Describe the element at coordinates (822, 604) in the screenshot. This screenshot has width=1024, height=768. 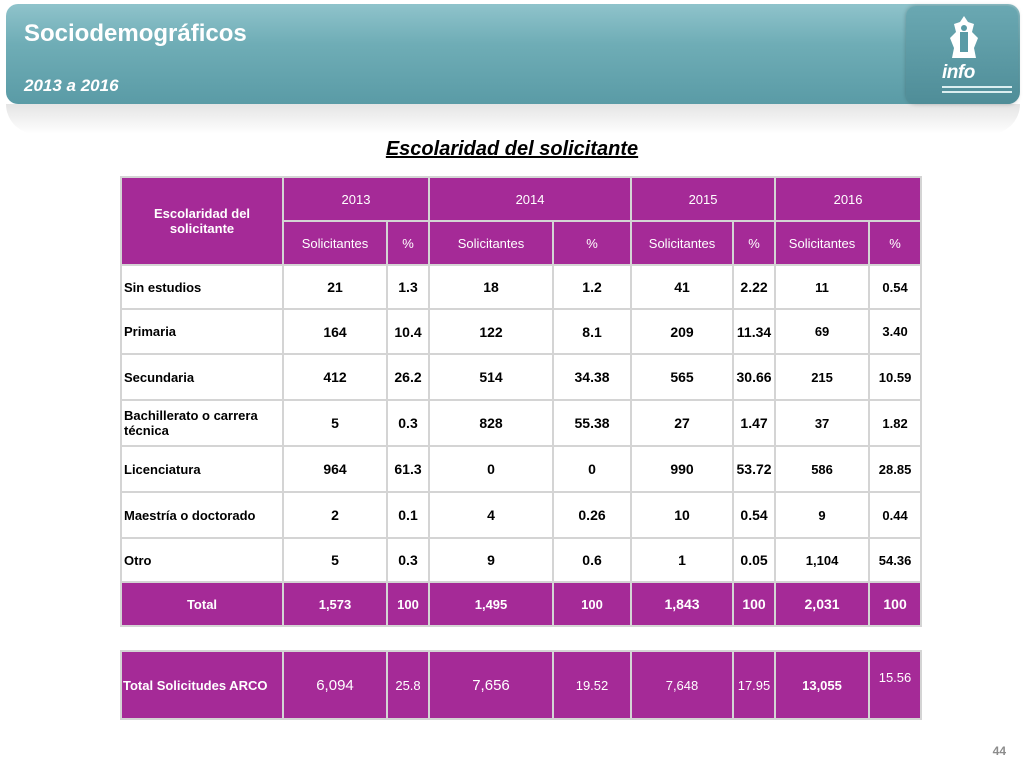
I see `total-value: 2,031` at that location.